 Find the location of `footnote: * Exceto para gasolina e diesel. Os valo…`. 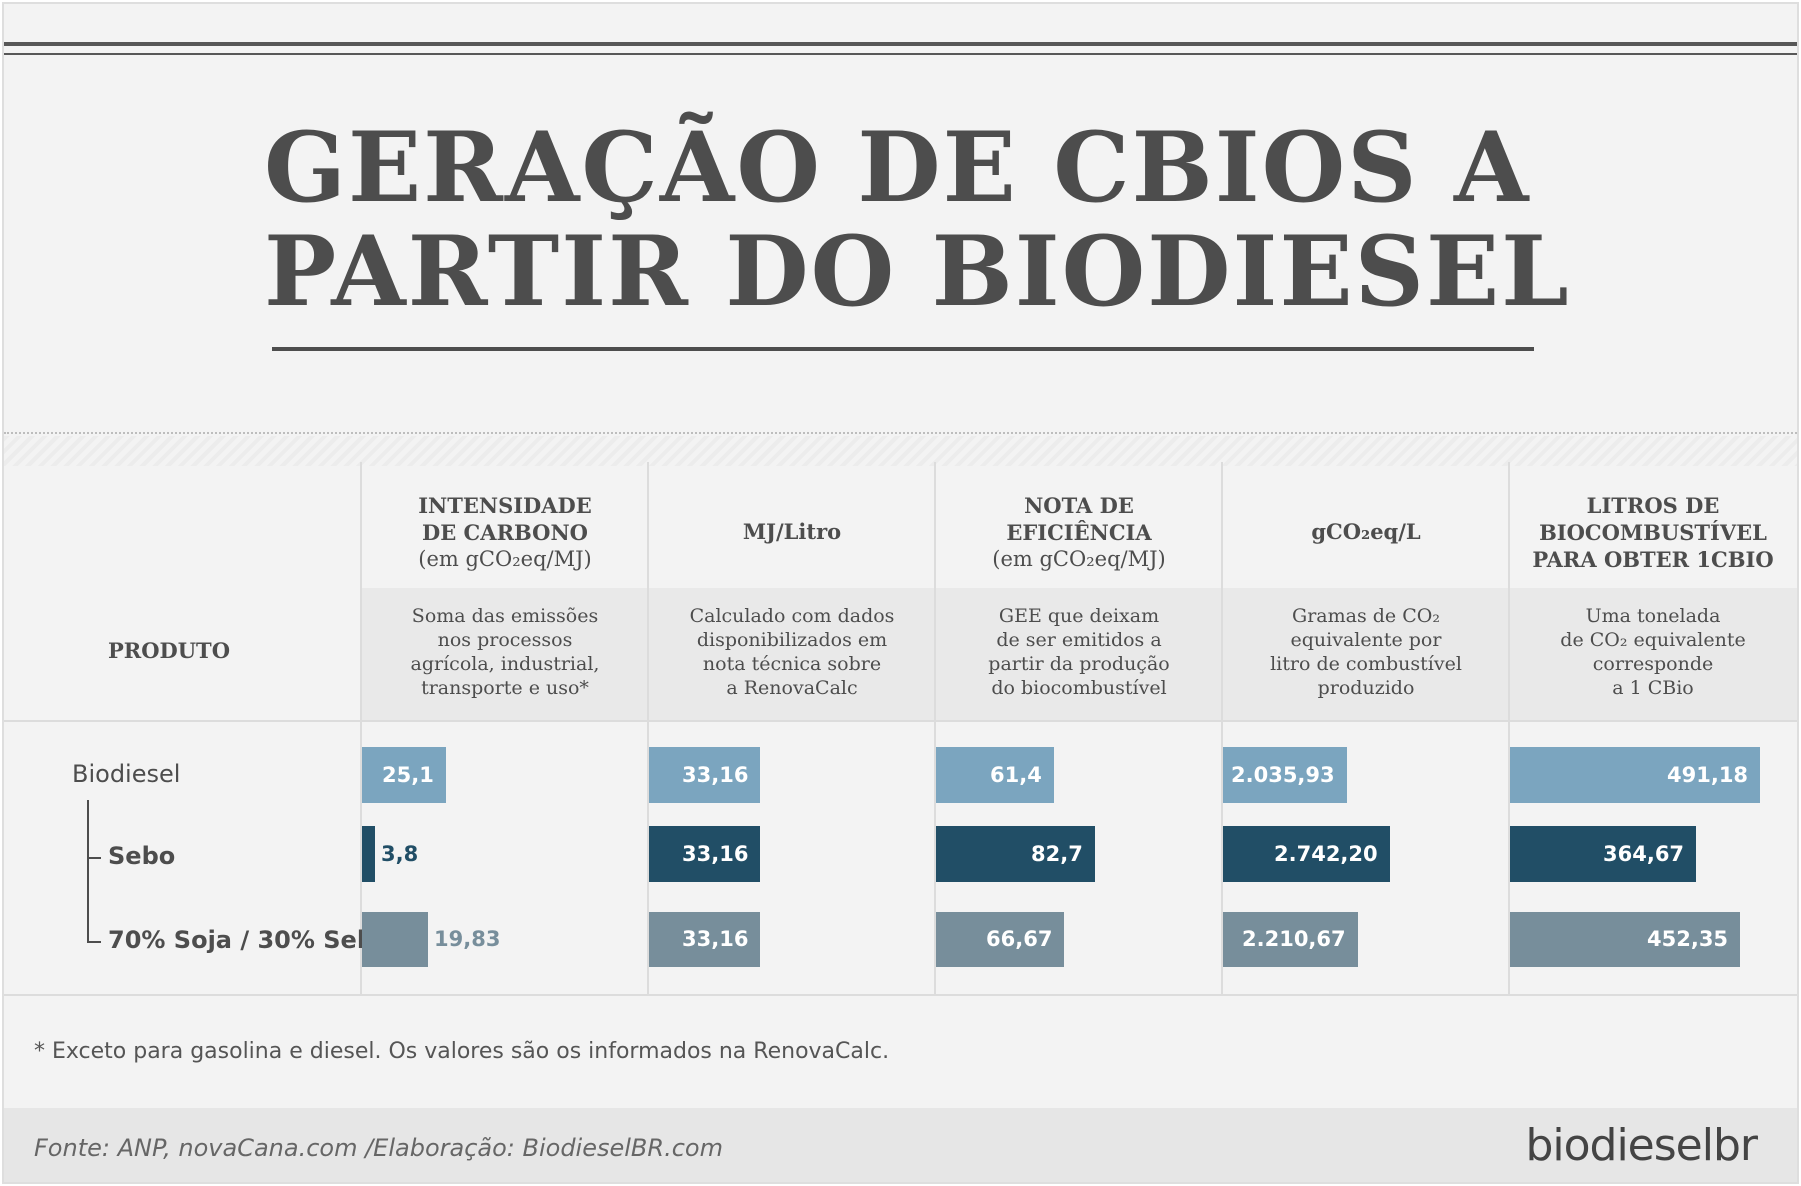

footnote: * Exceto para gasolina e diesel. Os valo… is located at coordinates (462, 1051).